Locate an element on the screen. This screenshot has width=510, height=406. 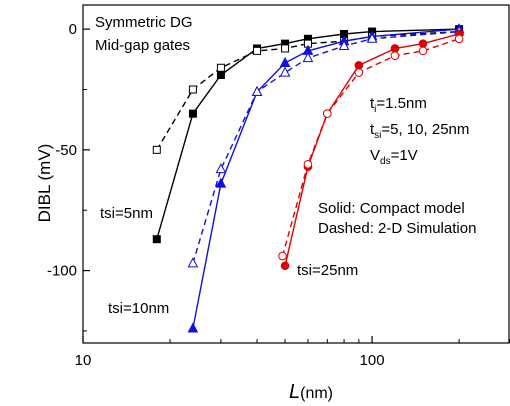
legend-solid: Solid: Compact model is located at coordinates (391, 208).